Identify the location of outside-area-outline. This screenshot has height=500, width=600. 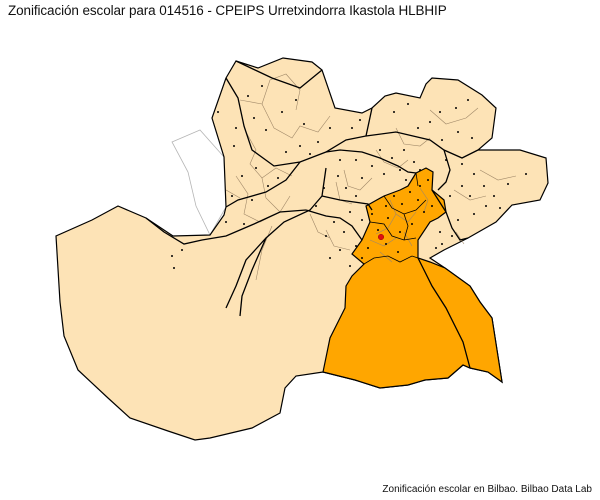
(199, 182).